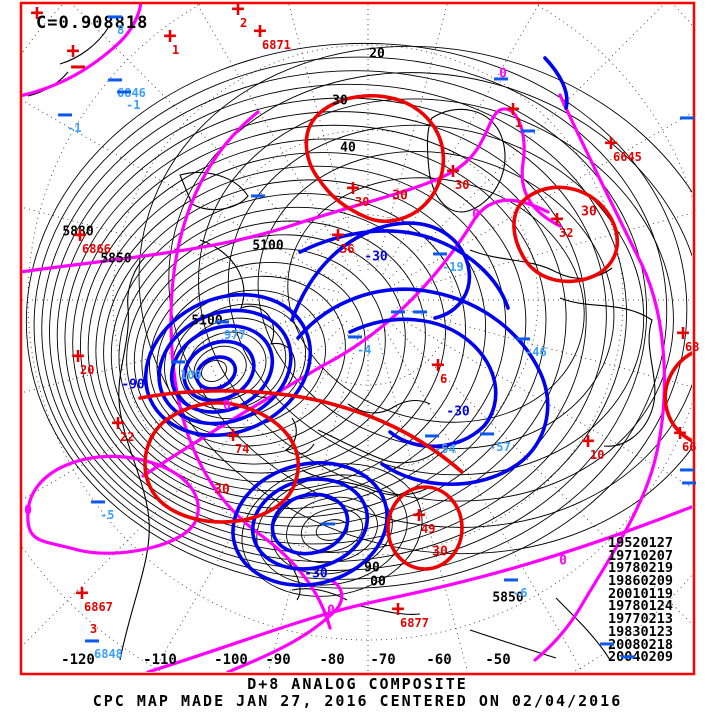 This screenshot has width=715, height=715. What do you see at coordinates (439, 660) in the screenshot?
I see `longitude-label: -60` at bounding box center [439, 660].